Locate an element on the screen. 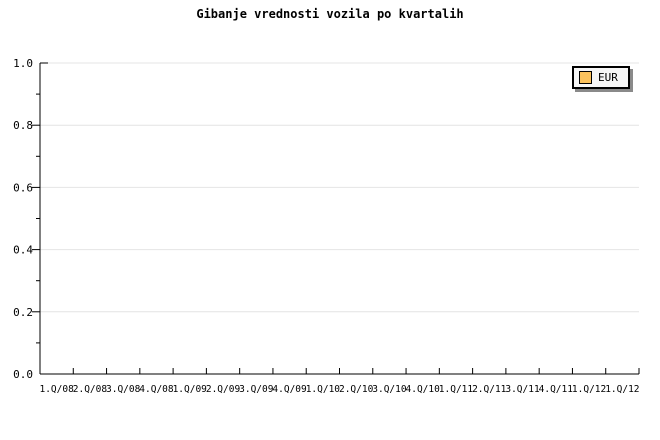  x-axis-label: 1.Q/08 is located at coordinates (56, 389).